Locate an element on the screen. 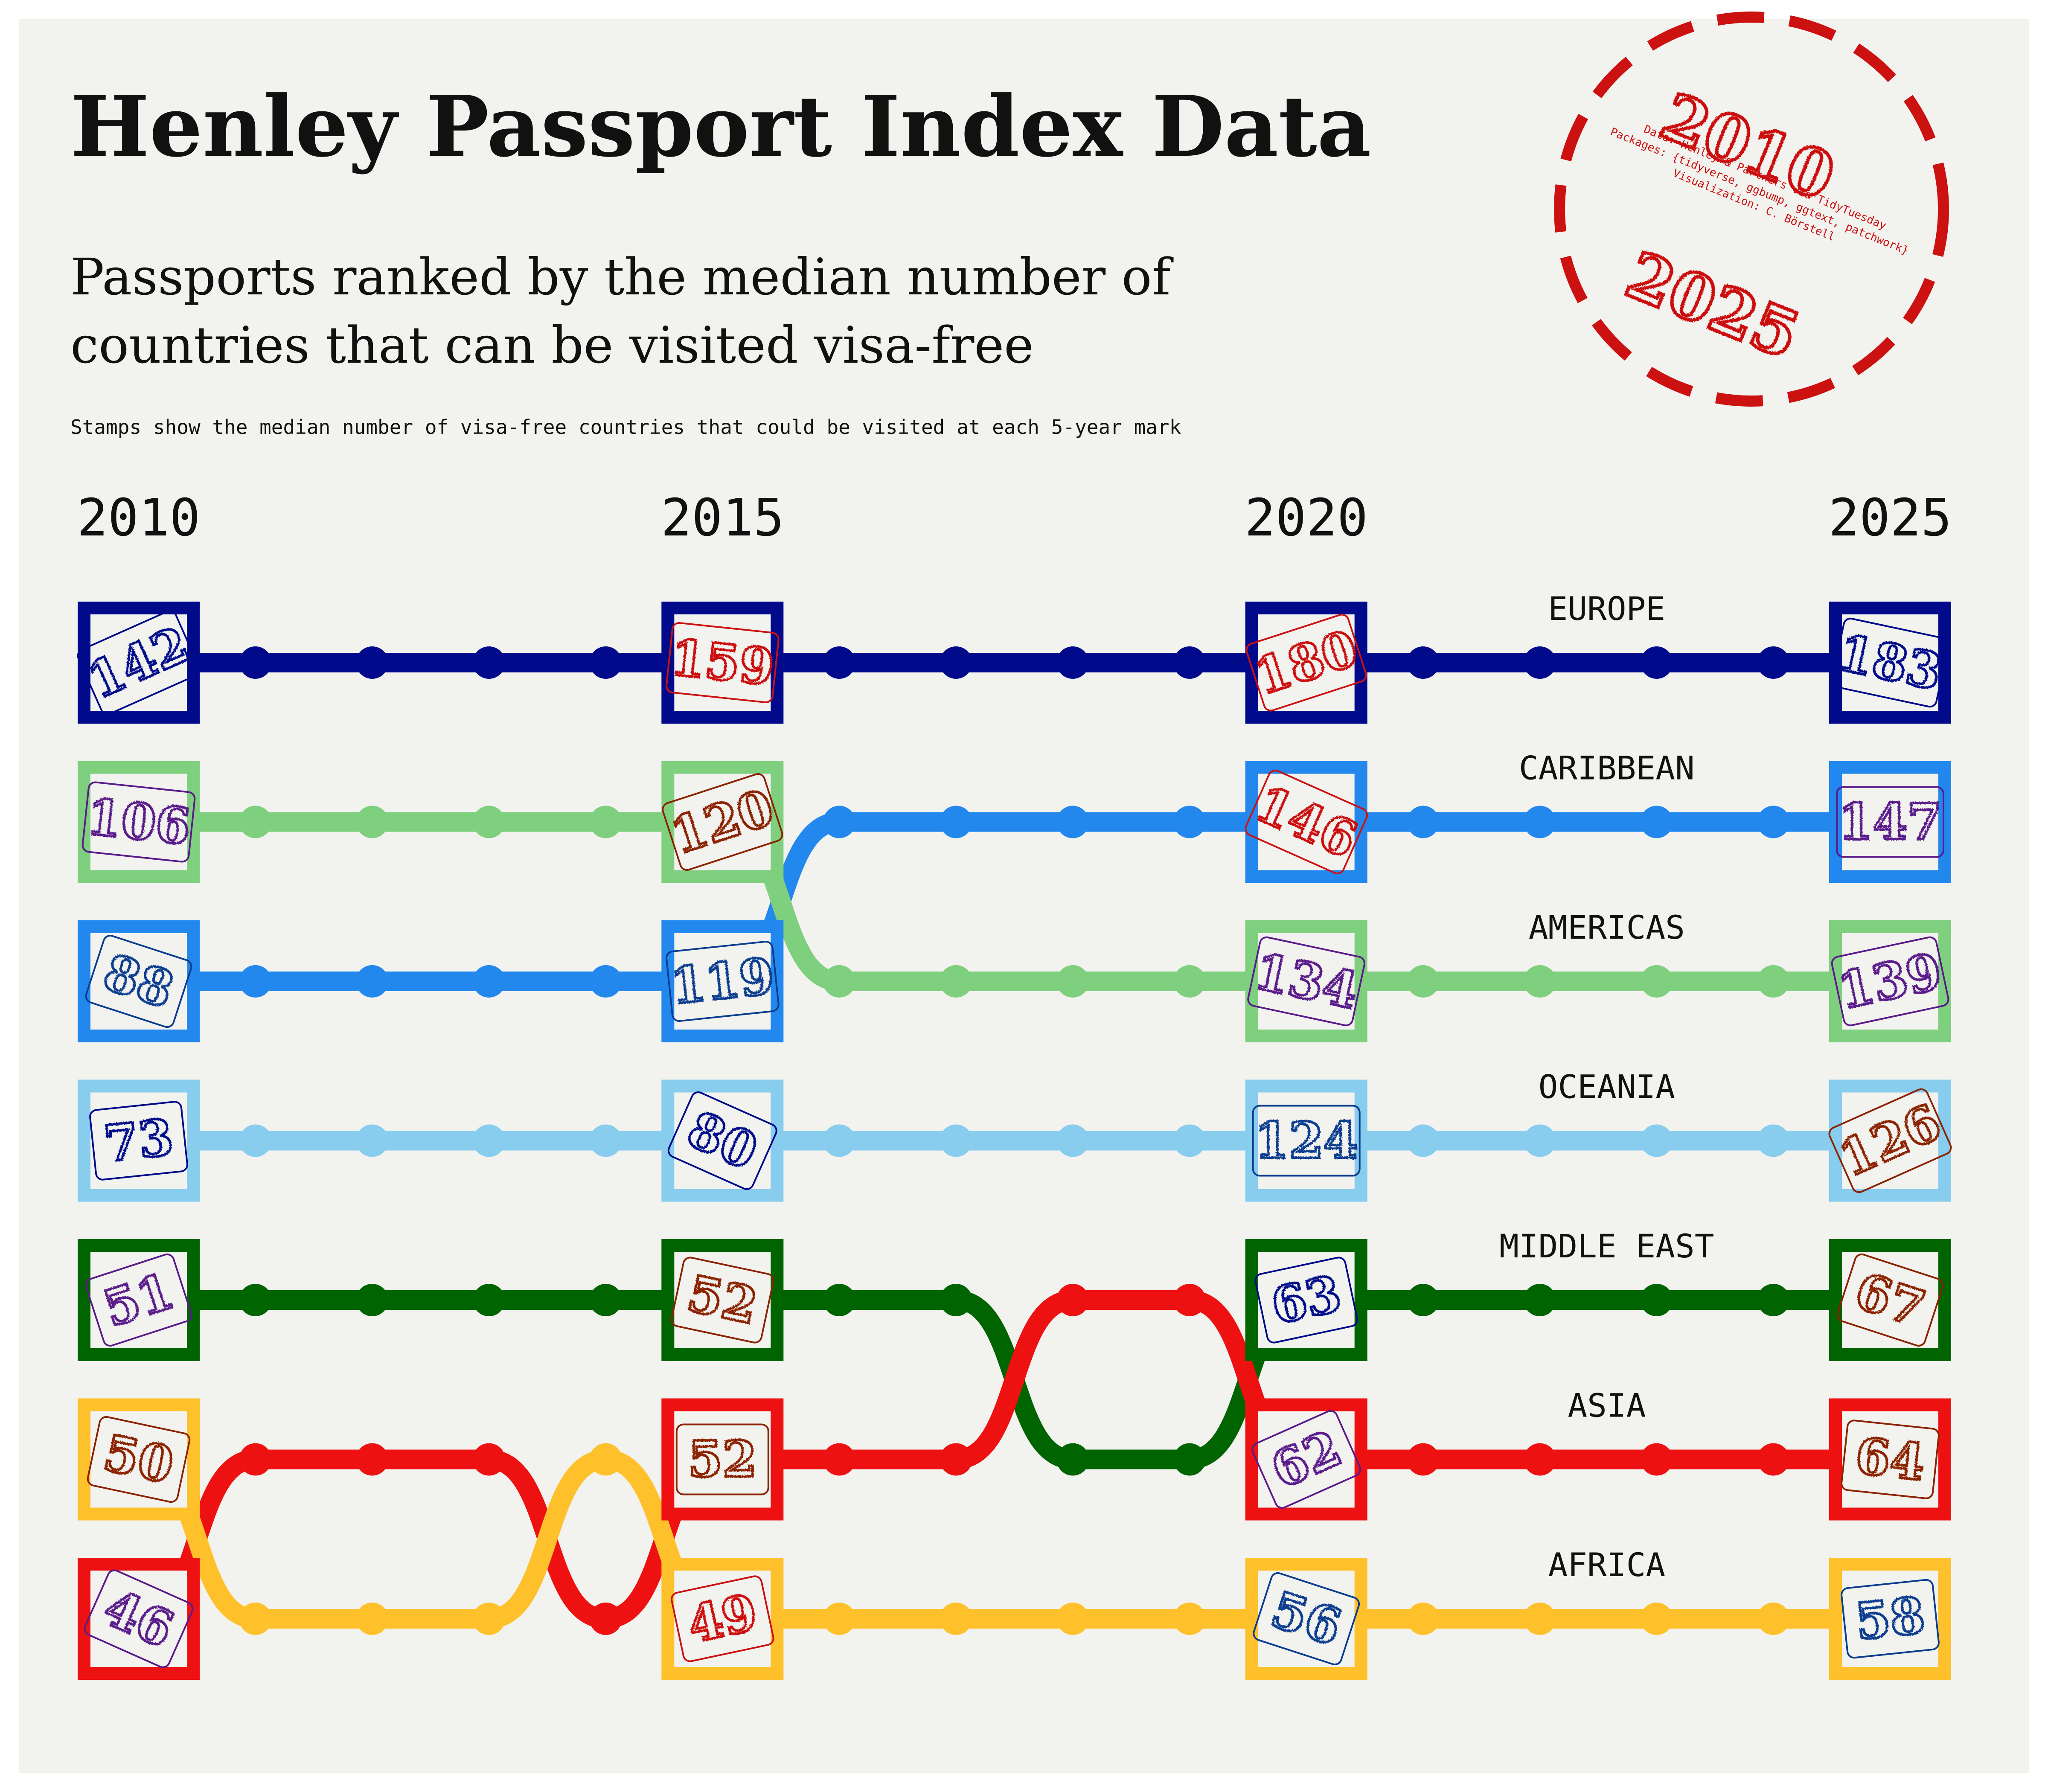  station-asia-2015 is located at coordinates (722, 1459).